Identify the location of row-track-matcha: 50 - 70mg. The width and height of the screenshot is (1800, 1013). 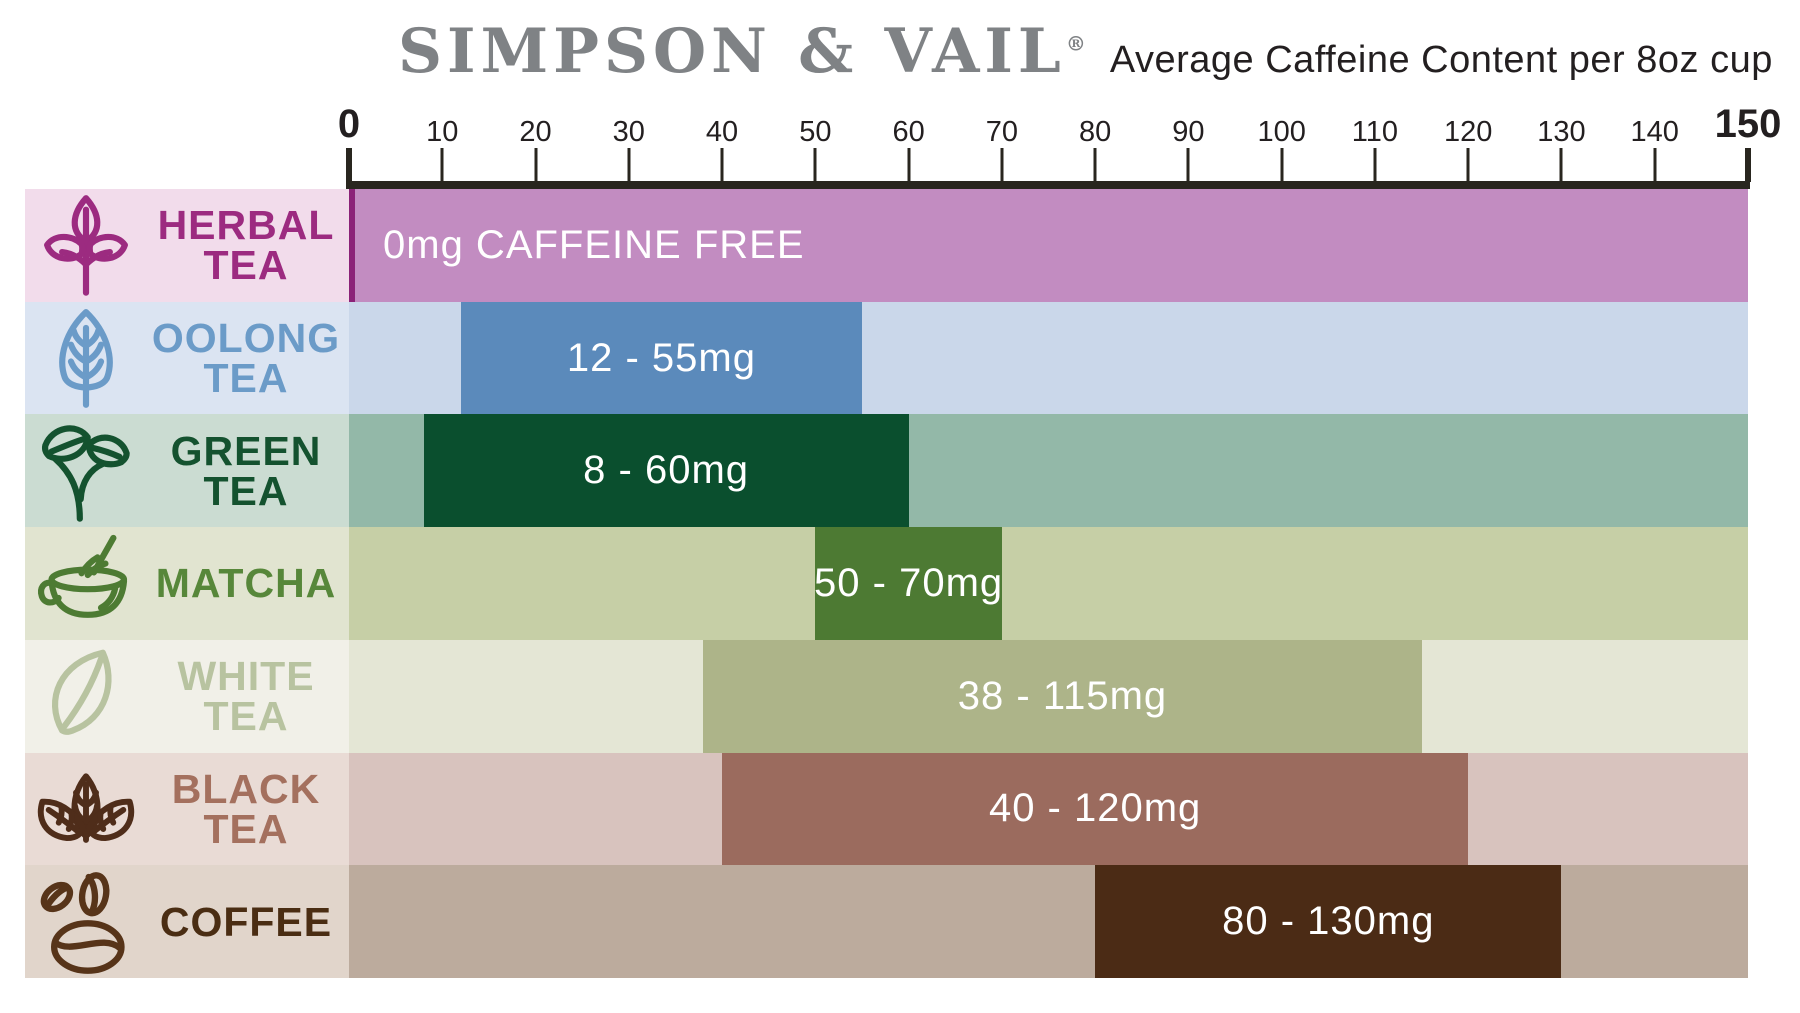
(1048, 583).